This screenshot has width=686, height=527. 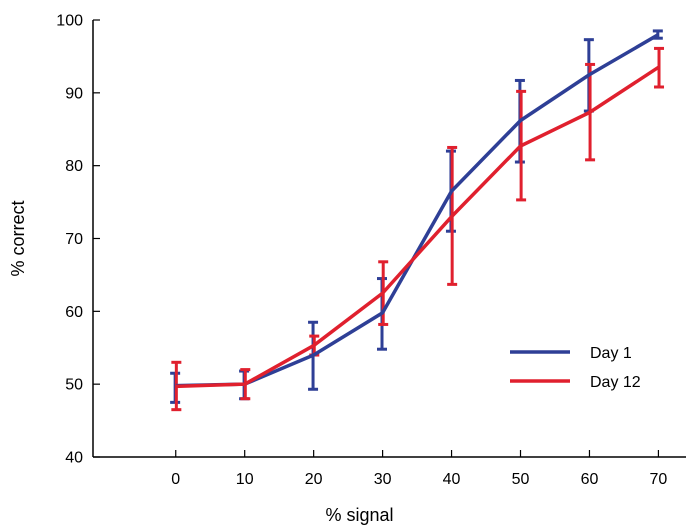 What do you see at coordinates (74, 239) in the screenshot?
I see `y-tick-label: 70` at bounding box center [74, 239].